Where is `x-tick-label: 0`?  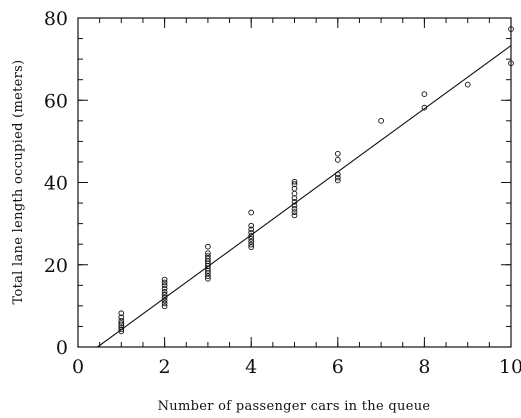 x-tick-label: 0 is located at coordinates (78, 367).